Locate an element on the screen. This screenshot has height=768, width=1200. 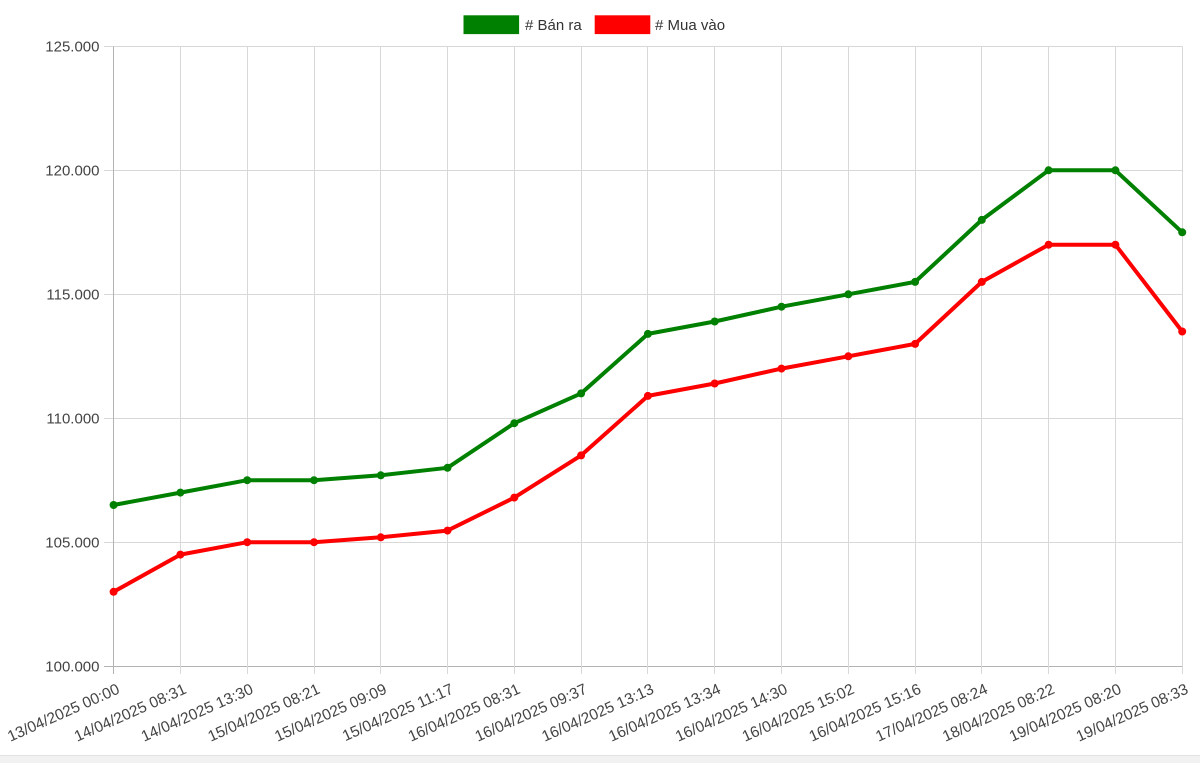
svg-text: 16/04/2025 13:34 is located at coordinates (664, 713).